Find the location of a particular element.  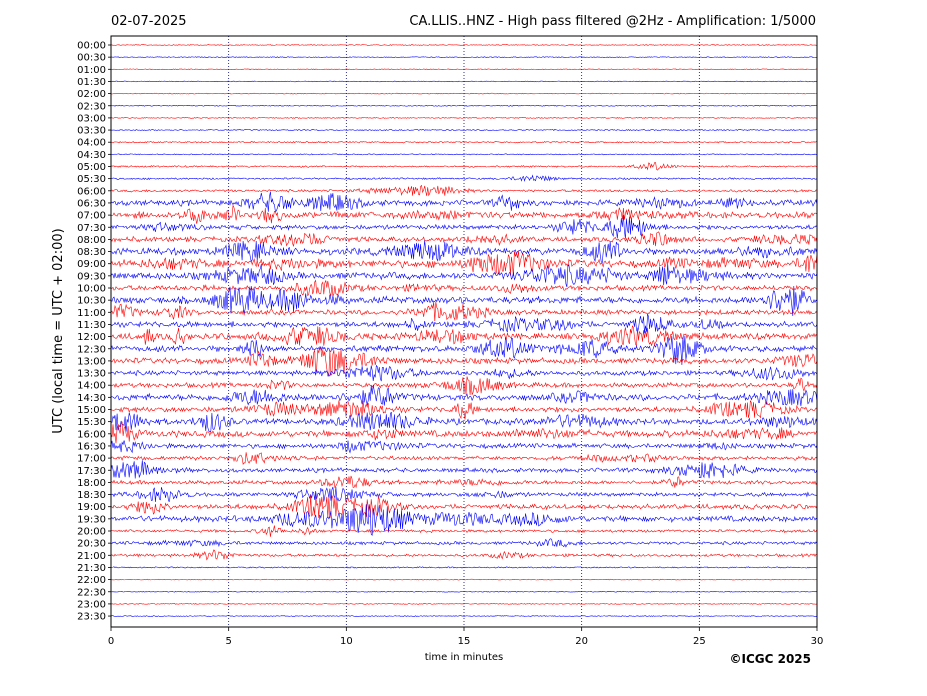

y-tick-label: 04:30 is located at coordinates (91, 155).